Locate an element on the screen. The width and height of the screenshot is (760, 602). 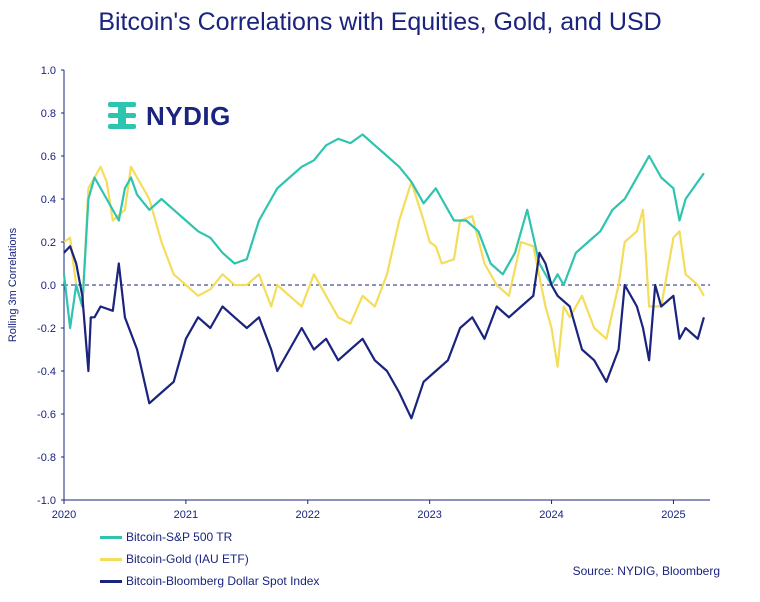
x-tick-label: 2025 is located at coordinates (673, 515).